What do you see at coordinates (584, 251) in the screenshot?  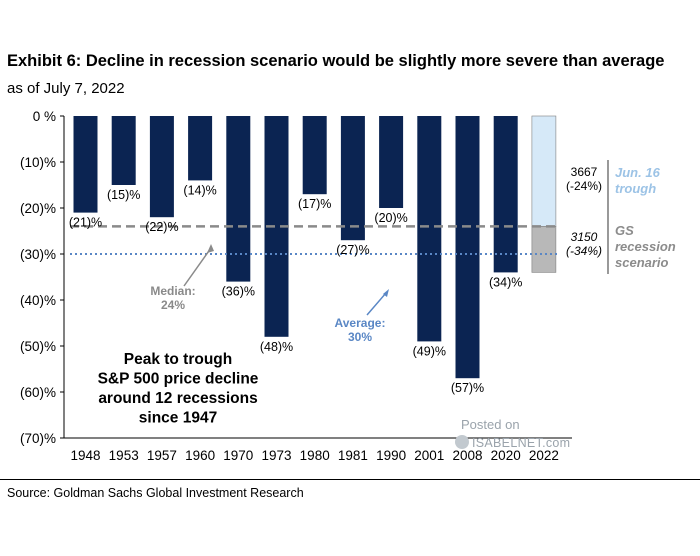 I see `scenario-gs-pct: (-34%)` at bounding box center [584, 251].